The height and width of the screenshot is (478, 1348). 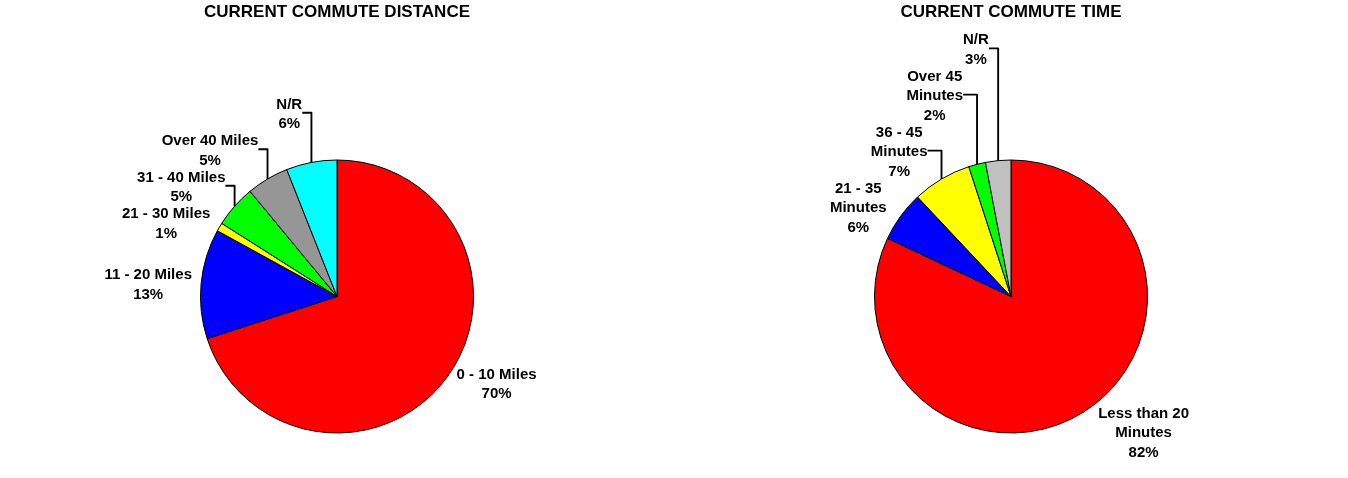 What do you see at coordinates (858, 197) in the screenshot?
I see `slice-label: 21 - 35 Minutes` at bounding box center [858, 197].